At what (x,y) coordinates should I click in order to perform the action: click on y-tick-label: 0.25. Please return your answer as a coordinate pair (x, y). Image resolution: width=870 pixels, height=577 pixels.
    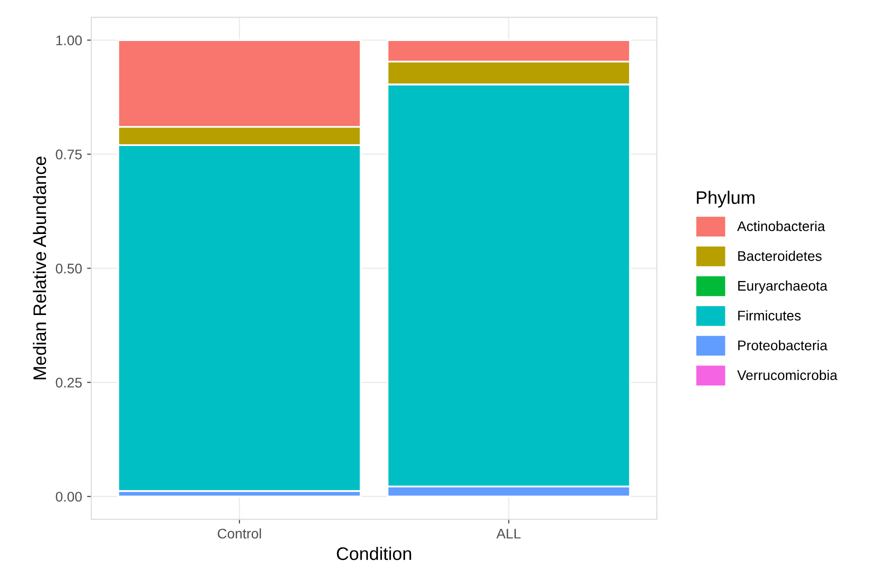
    Looking at the image, I should click on (69, 383).